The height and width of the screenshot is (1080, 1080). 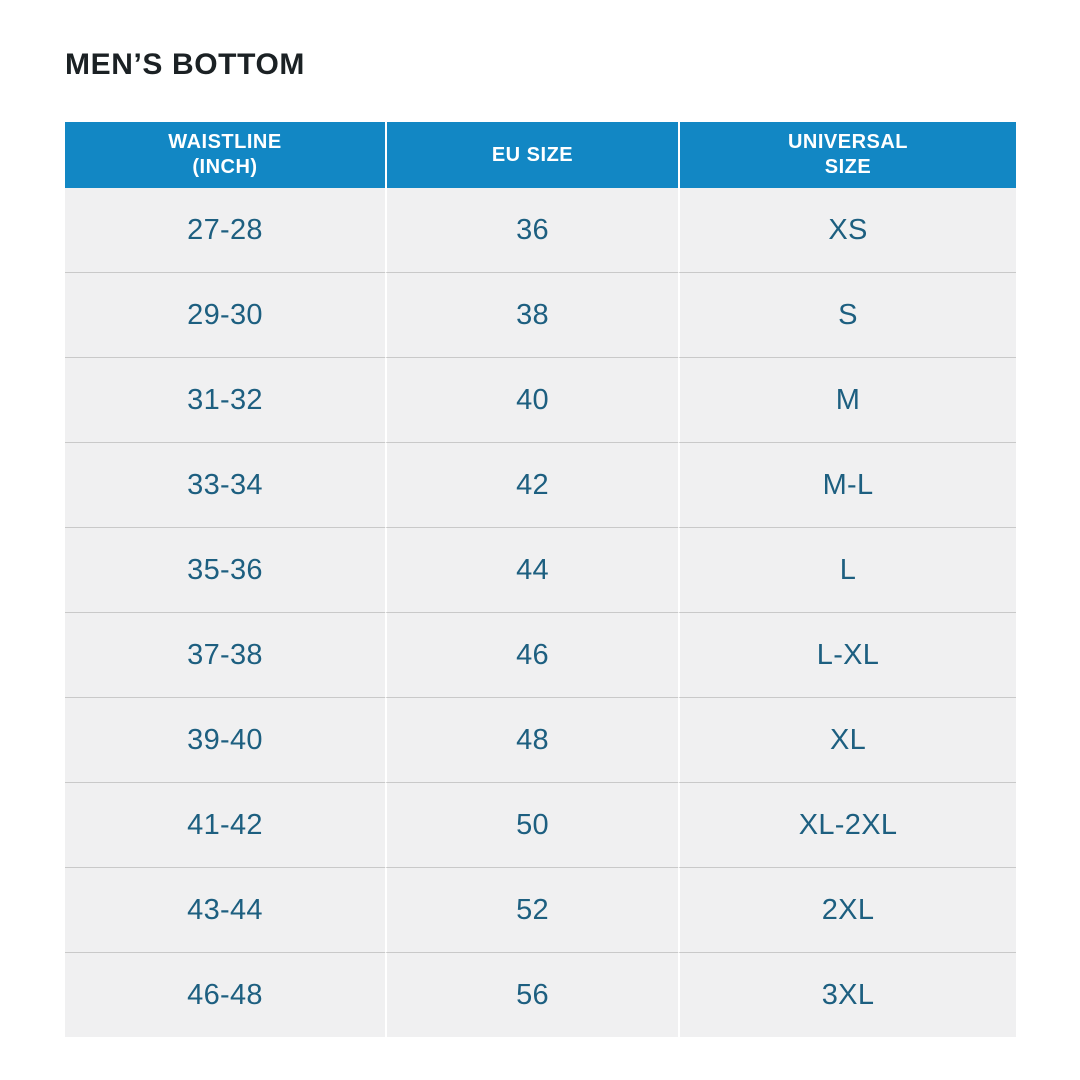 What do you see at coordinates (531, 155) in the screenshot?
I see `column-header-eu-size: EU SIZE` at bounding box center [531, 155].